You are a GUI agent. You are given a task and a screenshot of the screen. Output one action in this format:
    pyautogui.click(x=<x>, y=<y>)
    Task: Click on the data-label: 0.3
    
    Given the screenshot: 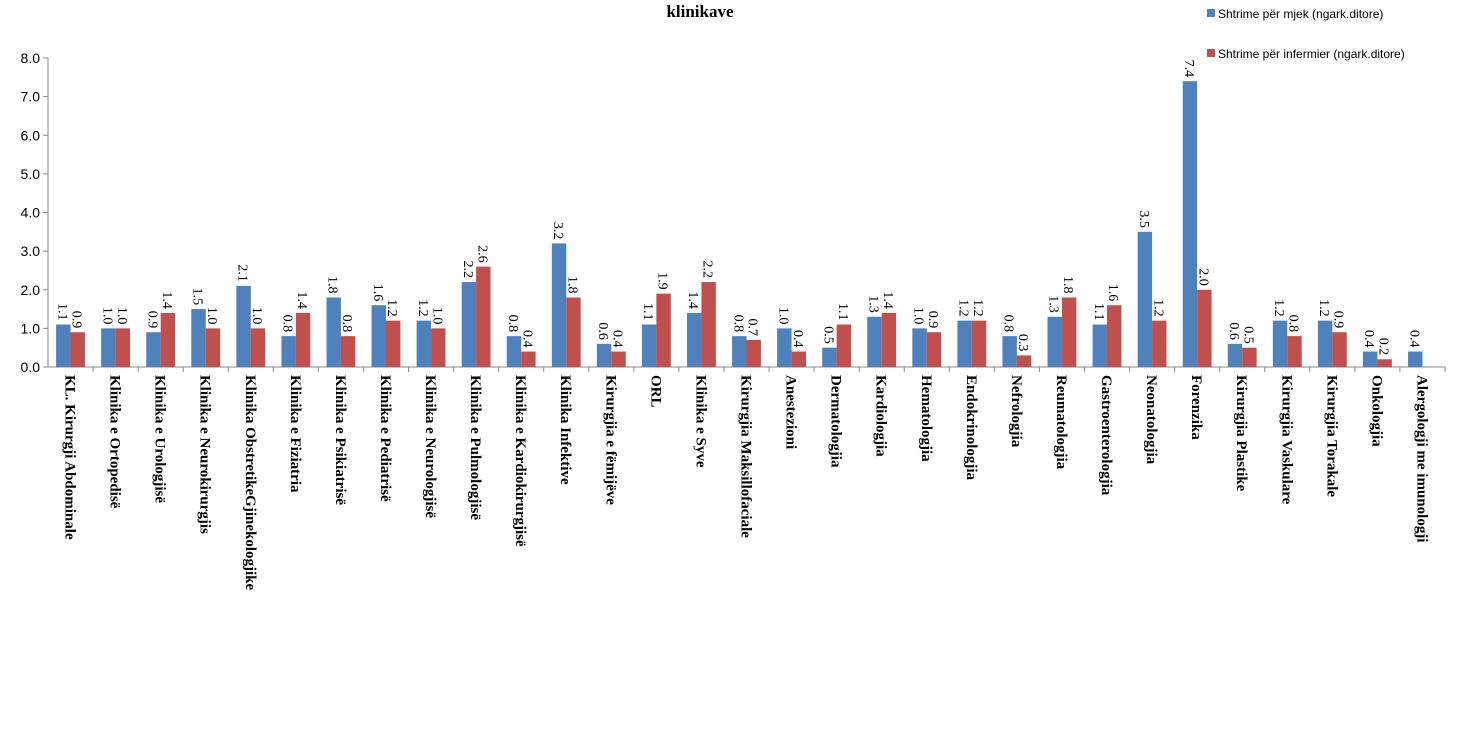 What is the action you would take?
    pyautogui.click(x=1022, y=343)
    